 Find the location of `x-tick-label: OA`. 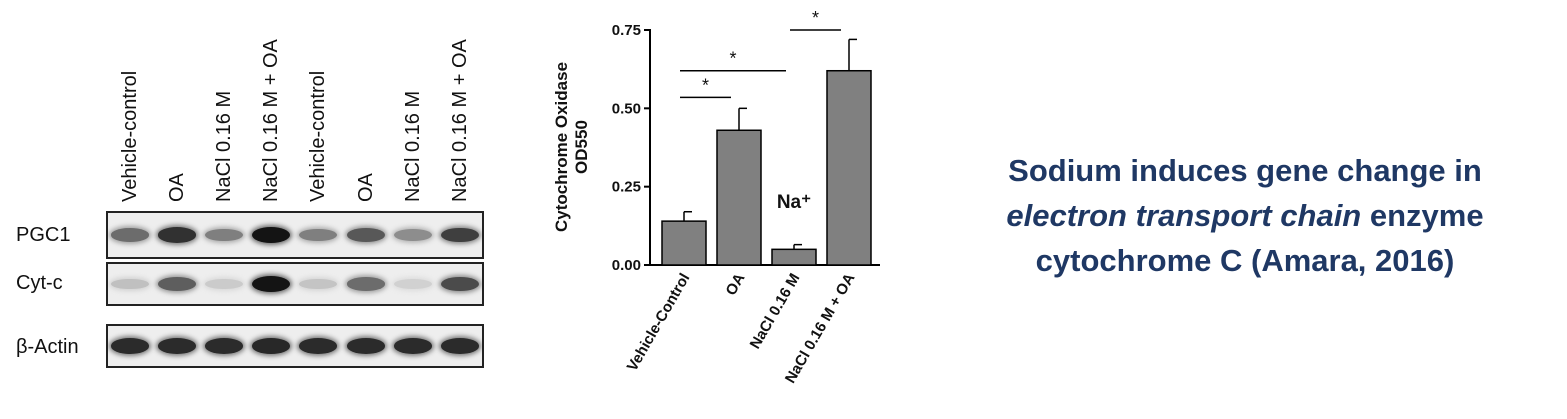

x-tick-label: OA is located at coordinates (735, 284).